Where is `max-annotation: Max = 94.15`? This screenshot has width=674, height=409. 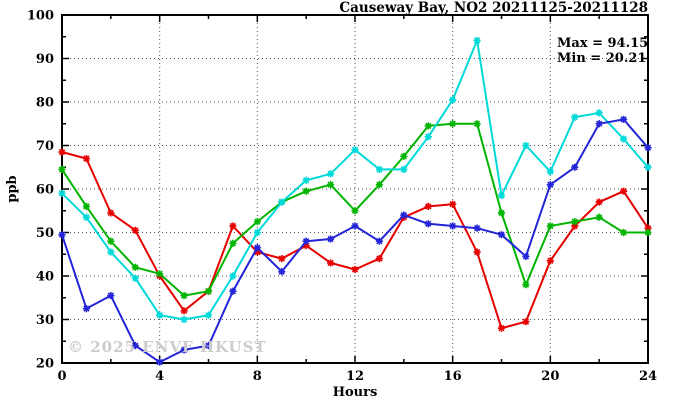
max-annotation: Max = 94.15 is located at coordinates (602, 43).